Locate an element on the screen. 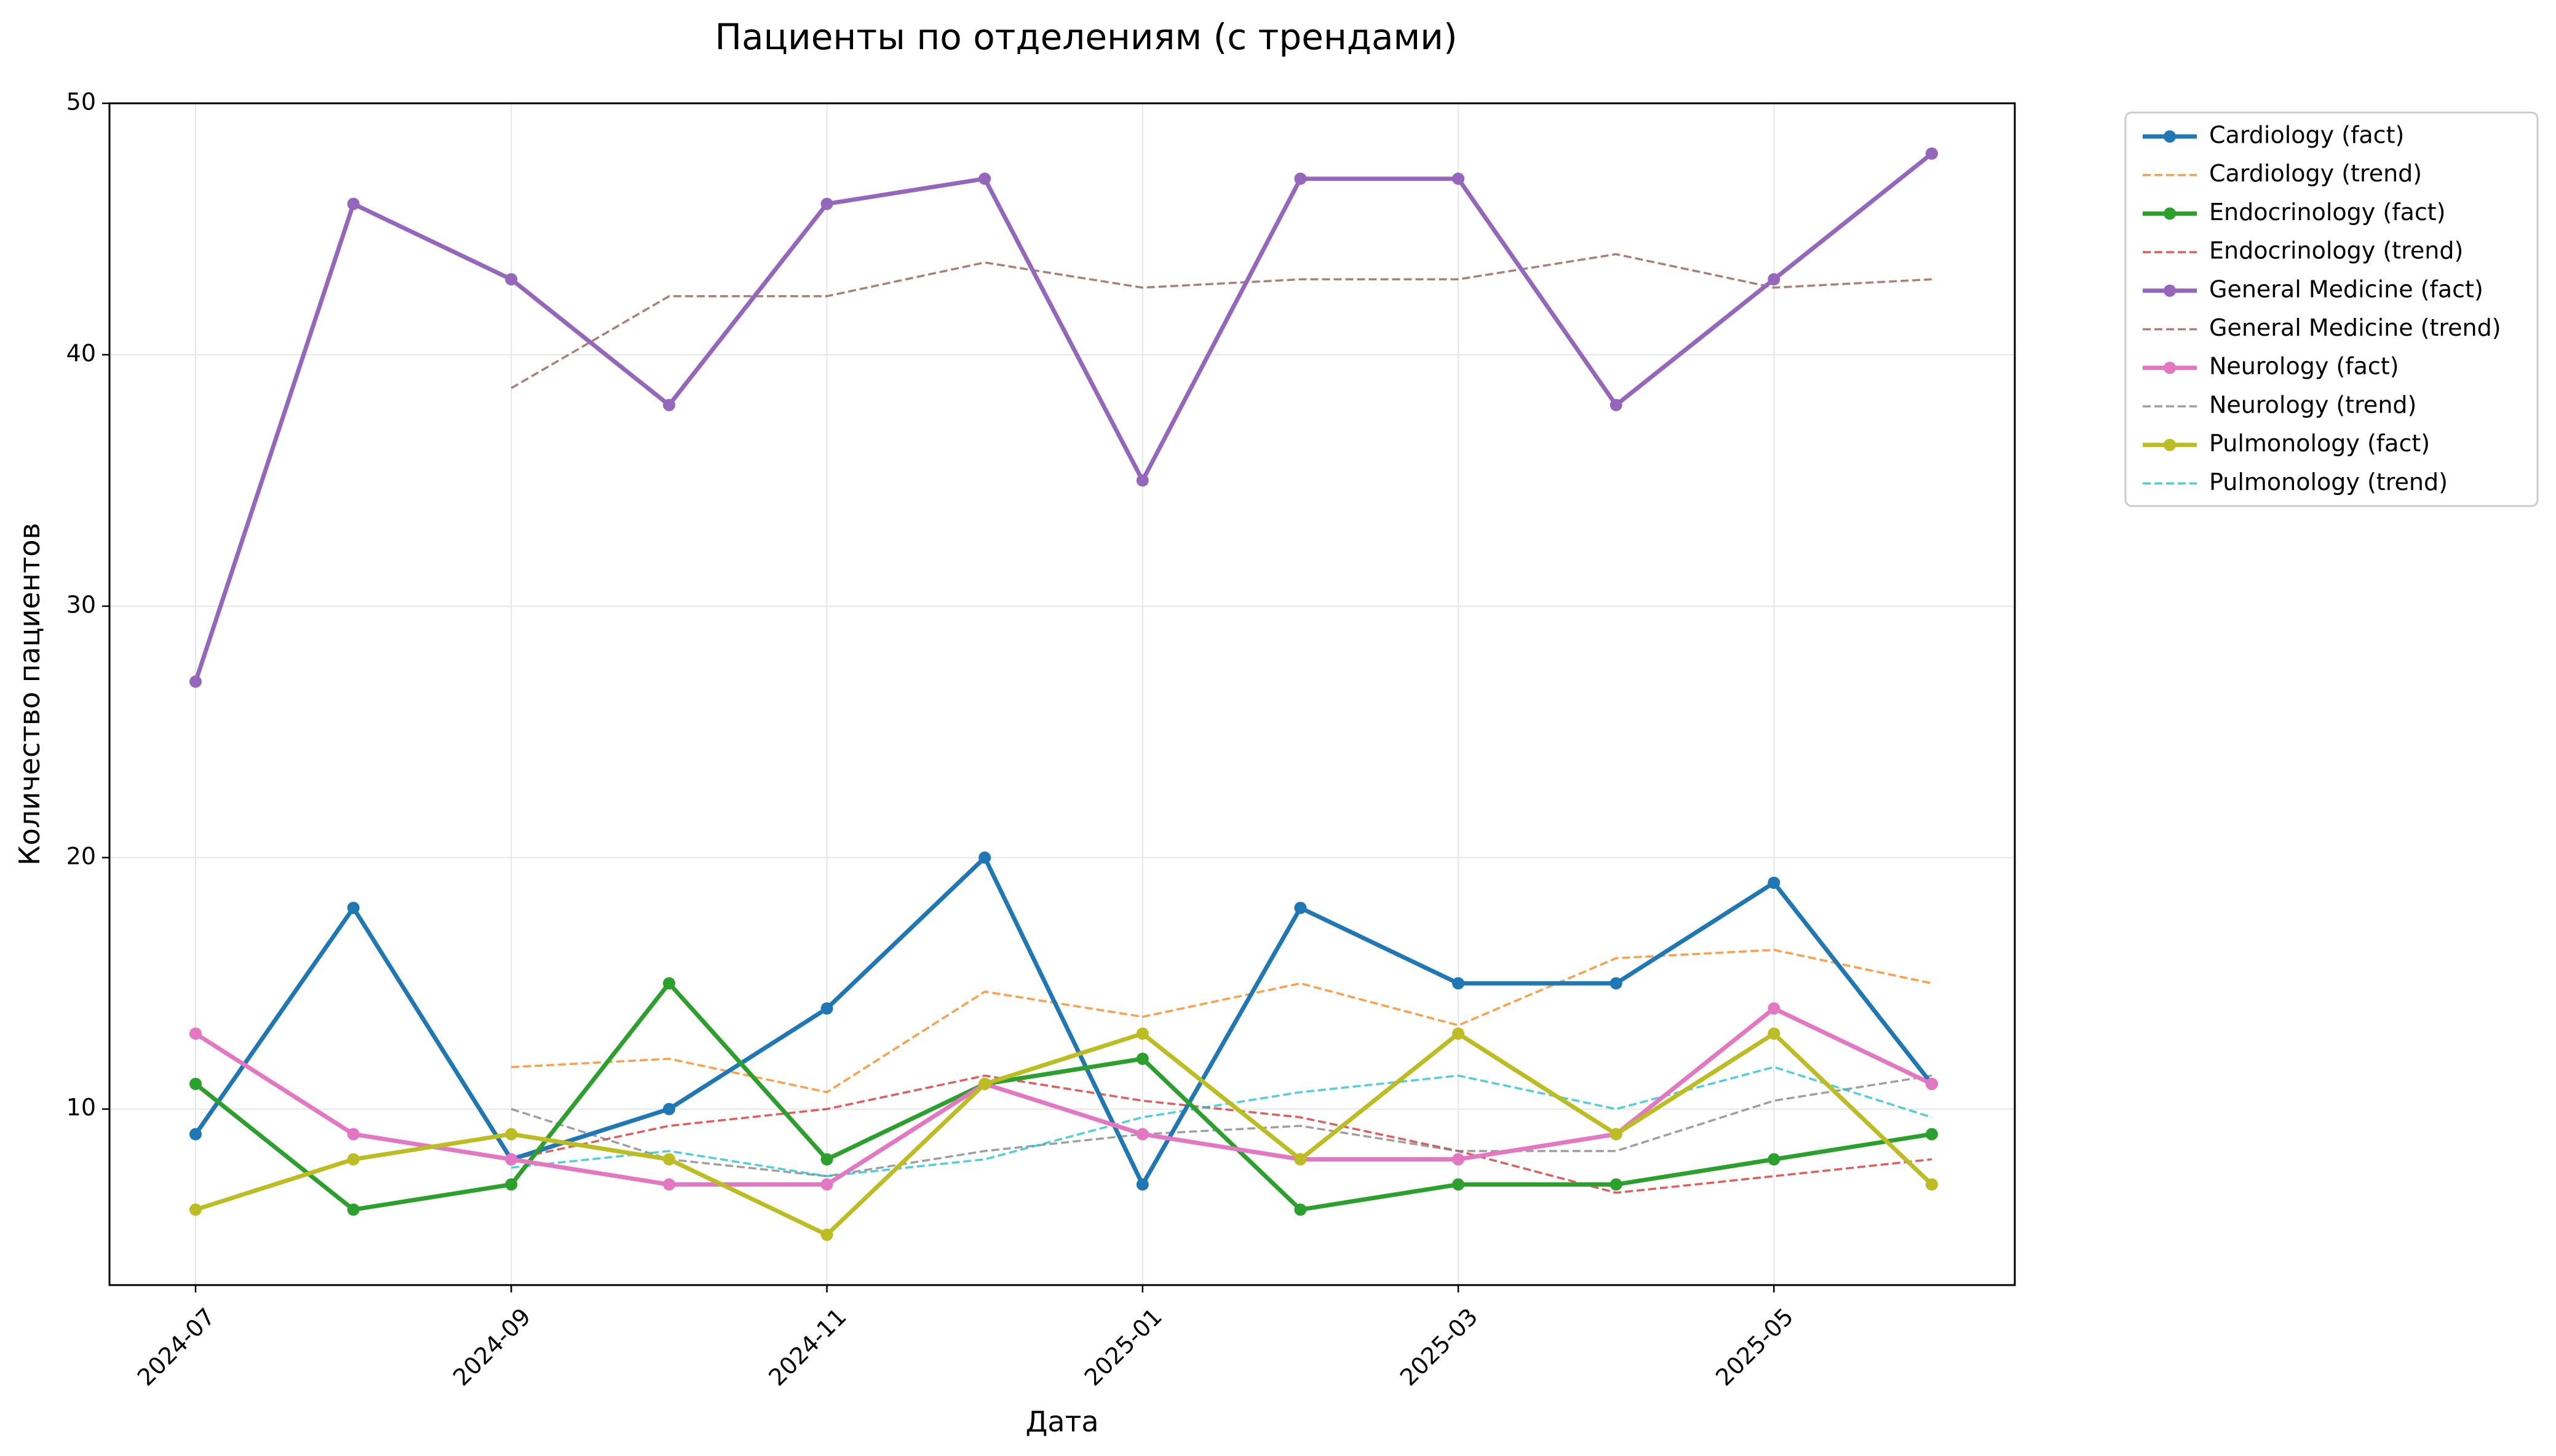 Image resolution: width=2556 pixels, height=1456 pixels. legend-label: Neurology (fact) is located at coordinates (2304, 366).